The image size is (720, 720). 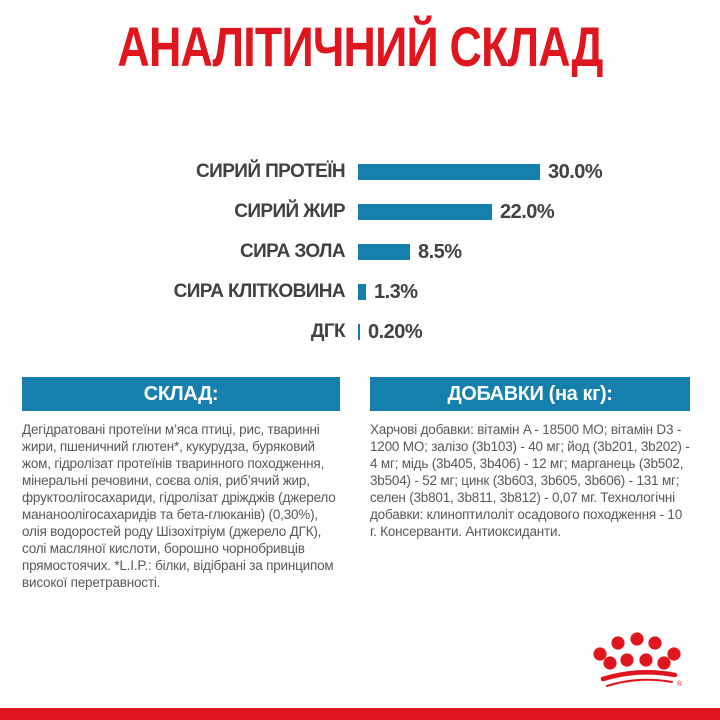 What do you see at coordinates (638, 660) in the screenshot?
I see `crown-icon-svg: ®` at bounding box center [638, 660].